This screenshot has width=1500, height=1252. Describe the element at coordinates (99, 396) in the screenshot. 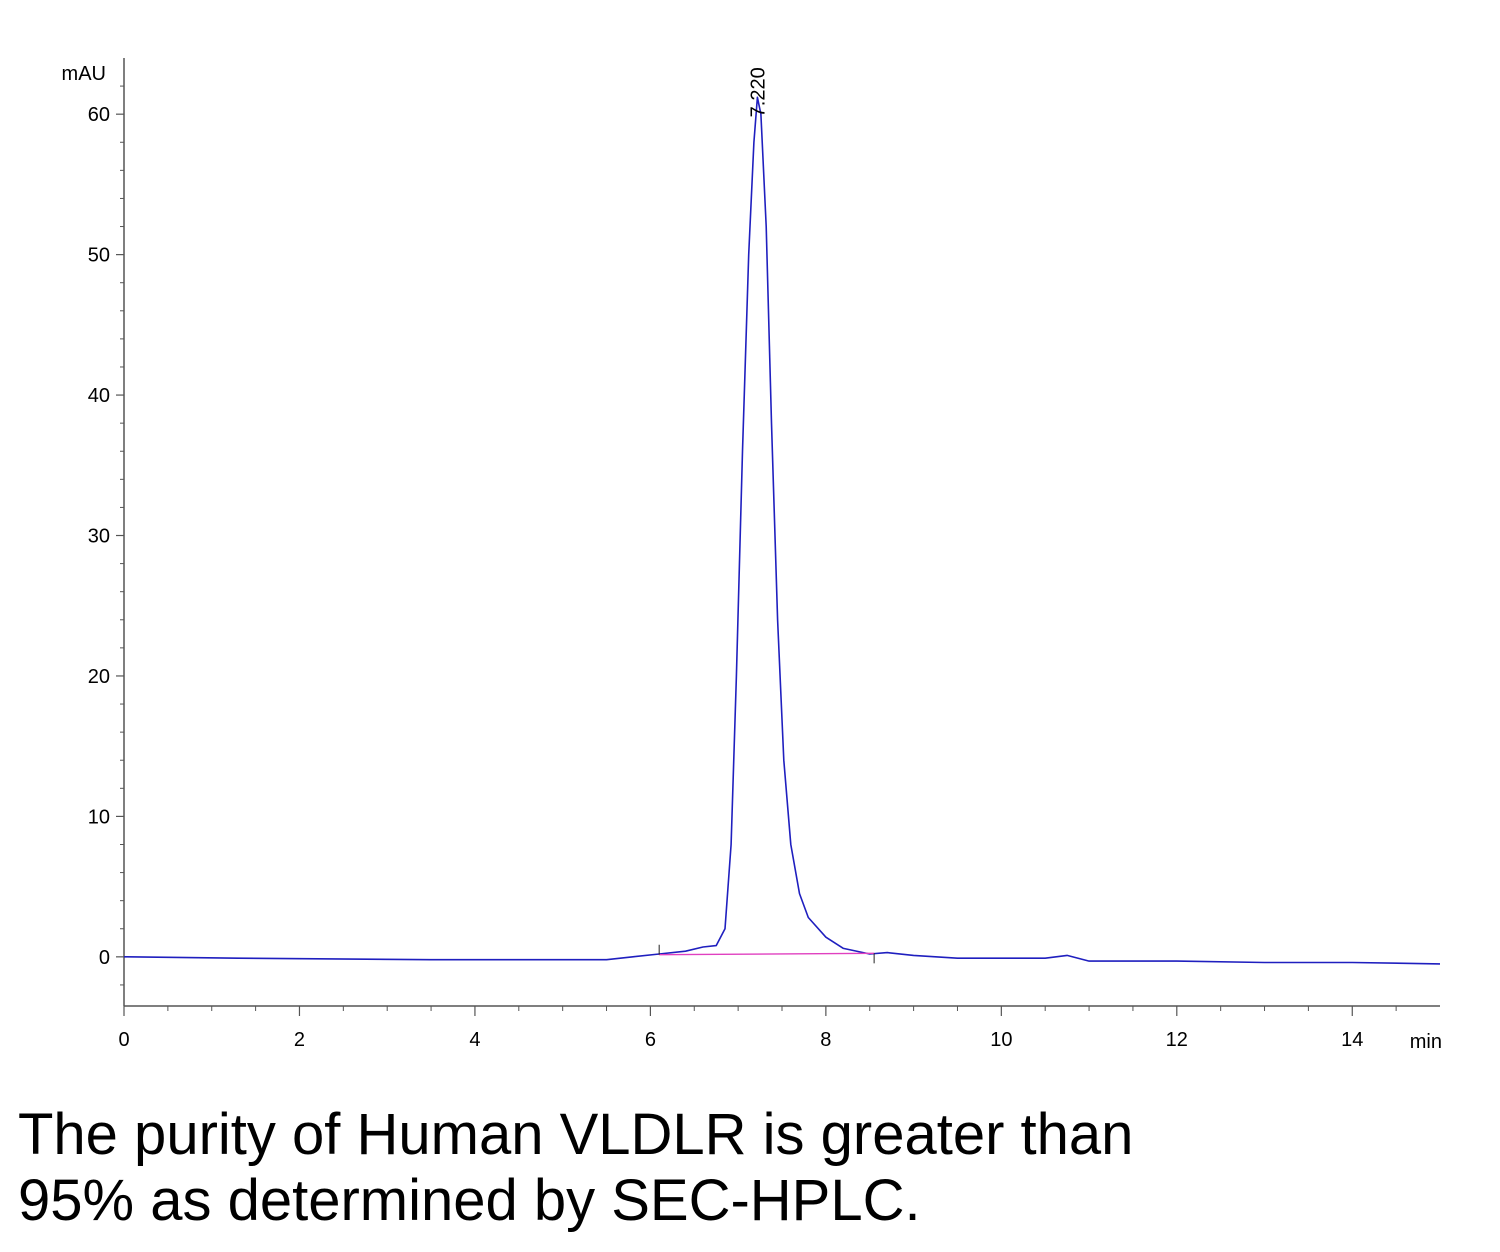

I see `y-tick-label: 40` at that location.